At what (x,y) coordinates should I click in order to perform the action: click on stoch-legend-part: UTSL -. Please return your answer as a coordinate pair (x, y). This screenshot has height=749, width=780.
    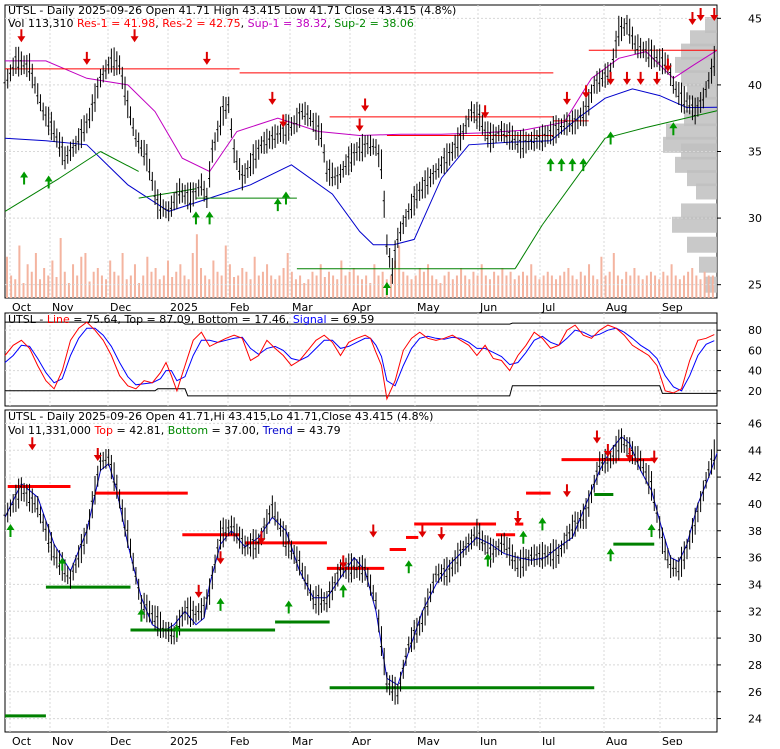
    Looking at the image, I should click on (27, 319).